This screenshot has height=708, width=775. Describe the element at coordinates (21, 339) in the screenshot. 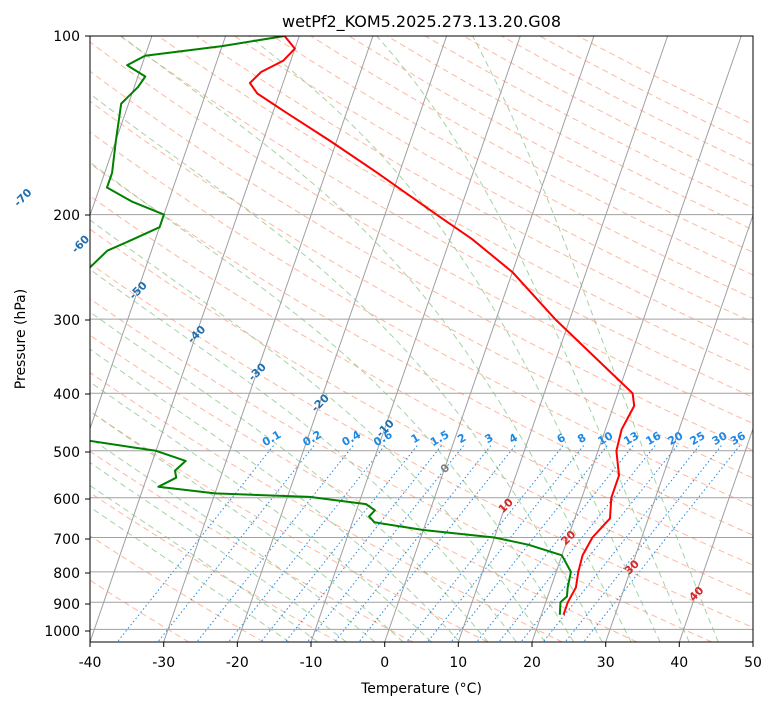

I see `y-axis-label: Pressure (hPa)` at that location.